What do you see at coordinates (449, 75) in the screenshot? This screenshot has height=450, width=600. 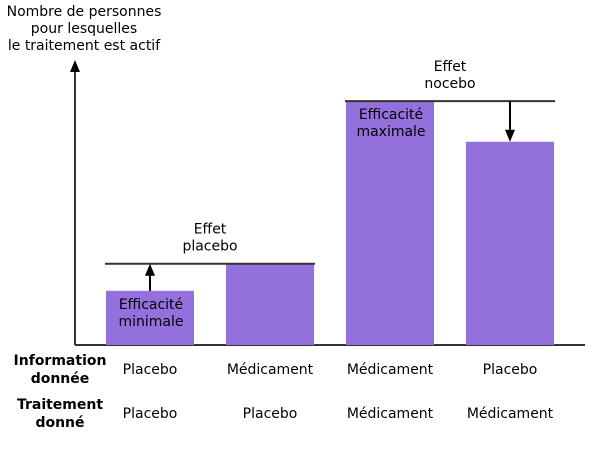 I see `annotation-label-2: Effet nocebo` at bounding box center [449, 75].